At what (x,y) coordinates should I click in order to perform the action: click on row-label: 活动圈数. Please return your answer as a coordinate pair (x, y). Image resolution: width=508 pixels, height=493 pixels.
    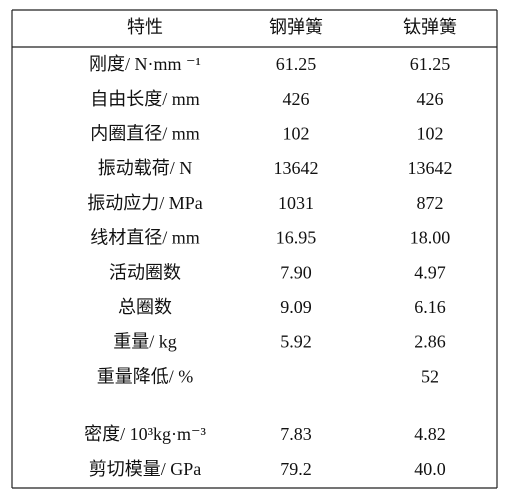
    Looking at the image, I should click on (145, 272).